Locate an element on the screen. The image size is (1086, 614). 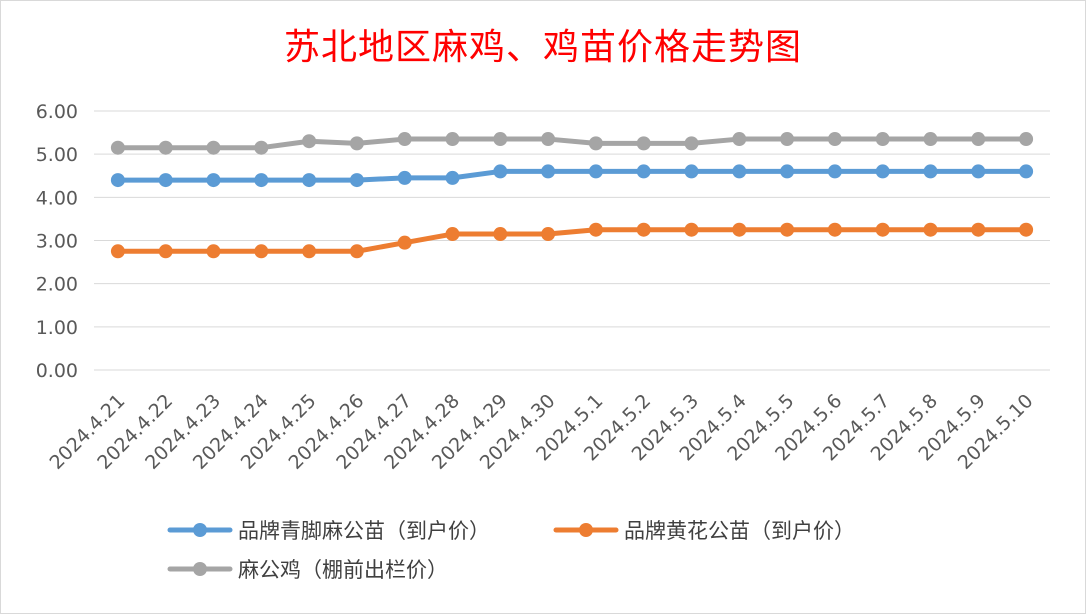
y-tick-label: 0.00 is located at coordinates (57, 371).